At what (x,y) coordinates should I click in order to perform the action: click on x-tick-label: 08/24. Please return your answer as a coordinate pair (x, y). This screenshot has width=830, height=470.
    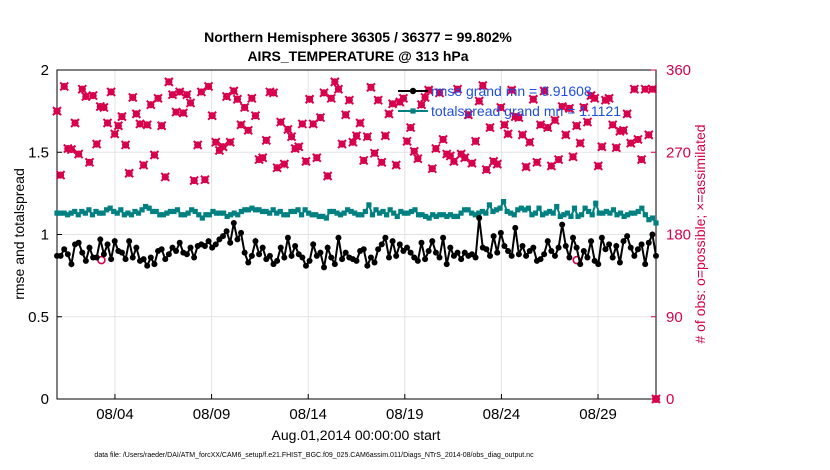
    Looking at the image, I should click on (502, 414).